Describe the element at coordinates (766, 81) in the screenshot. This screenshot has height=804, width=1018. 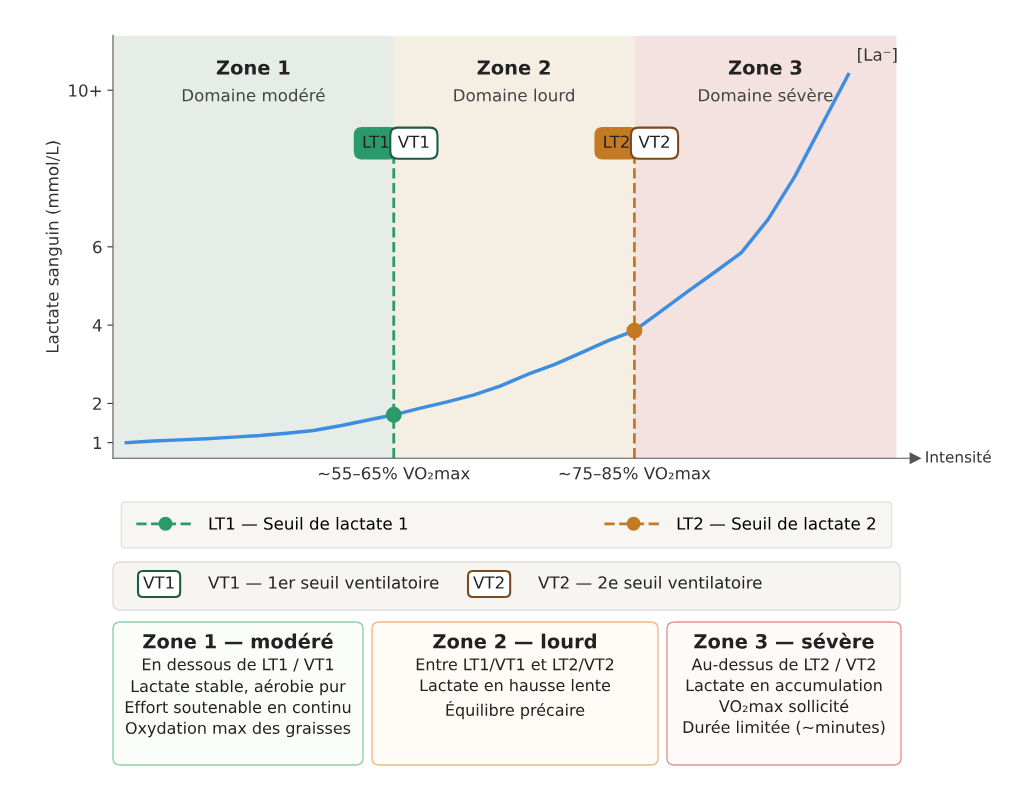
I see `annotation: Zone 3 Domaine sévère` at that location.